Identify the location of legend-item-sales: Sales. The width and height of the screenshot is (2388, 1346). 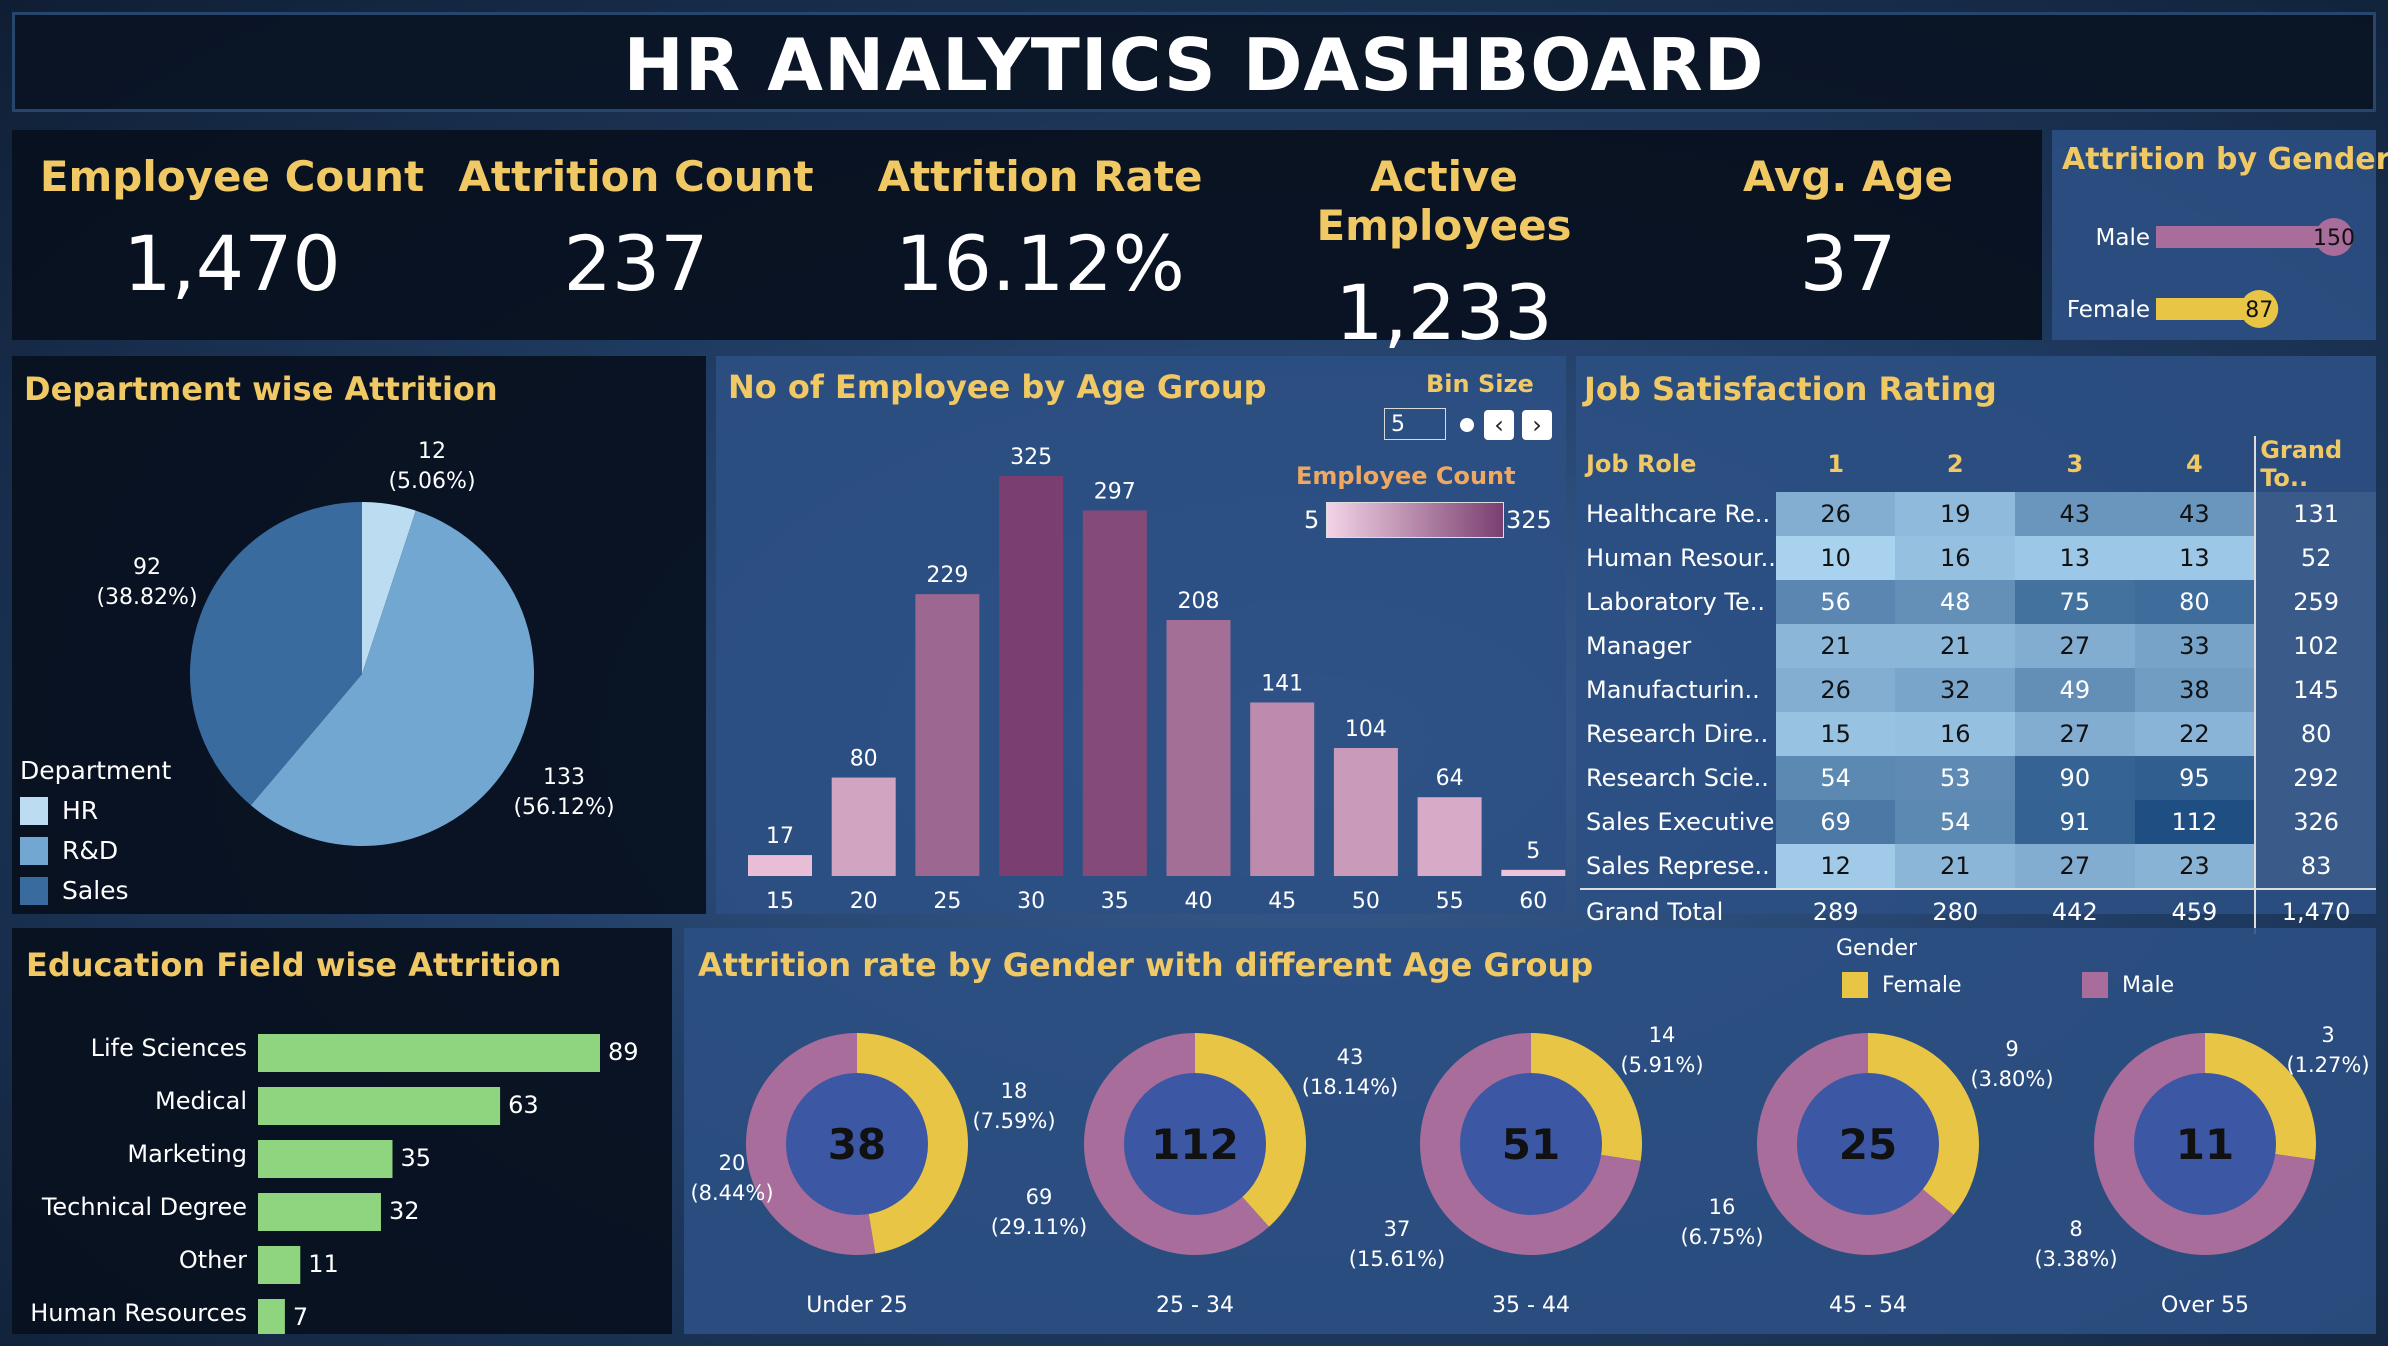
(74, 890).